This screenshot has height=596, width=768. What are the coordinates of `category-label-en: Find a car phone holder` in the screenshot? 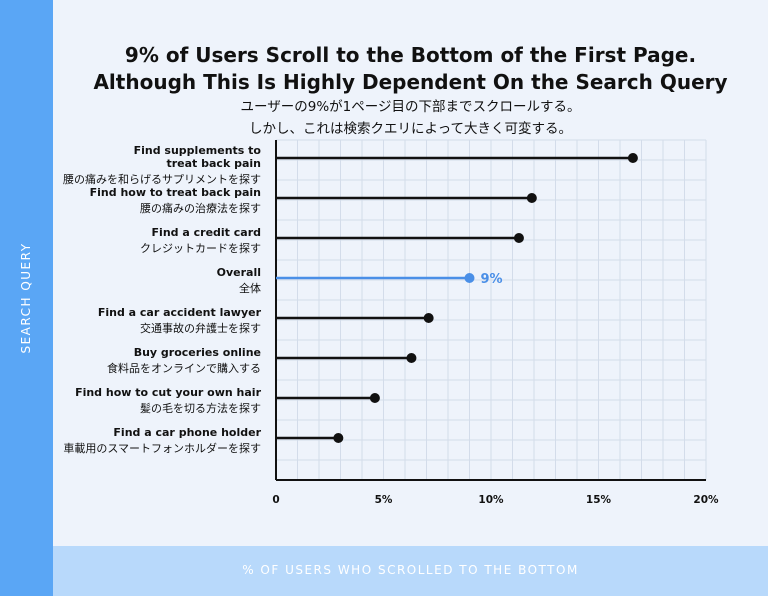 It's located at (187, 432).